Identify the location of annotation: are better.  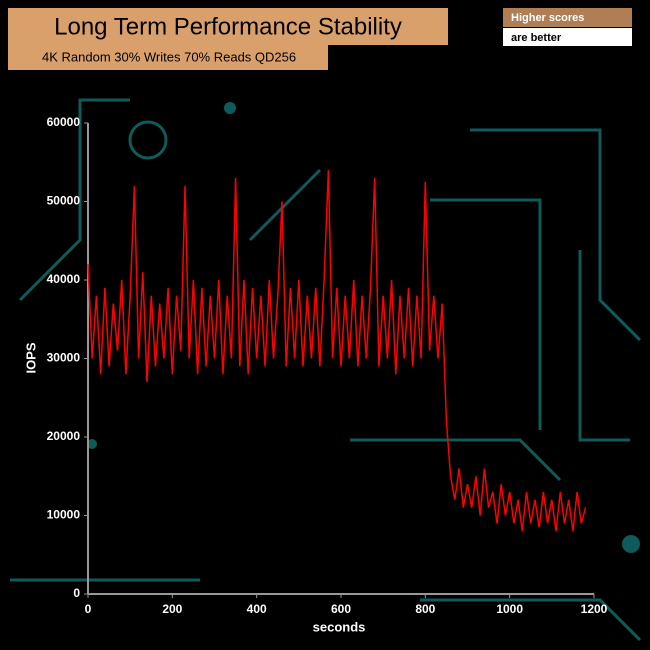
(536, 38).